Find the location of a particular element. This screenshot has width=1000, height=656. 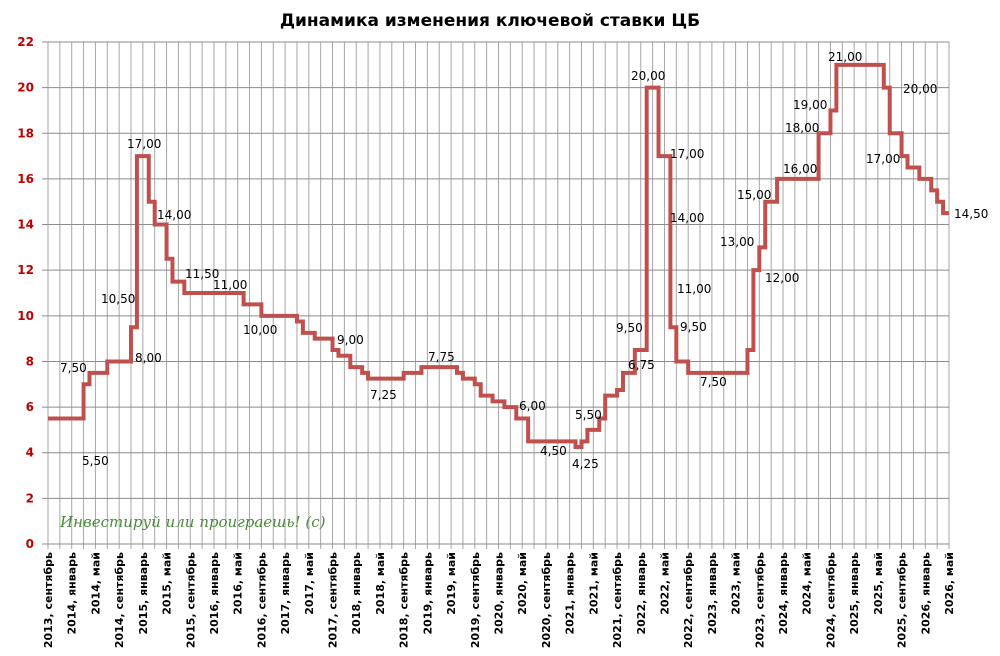

data-label: 4,50 is located at coordinates (553, 451).